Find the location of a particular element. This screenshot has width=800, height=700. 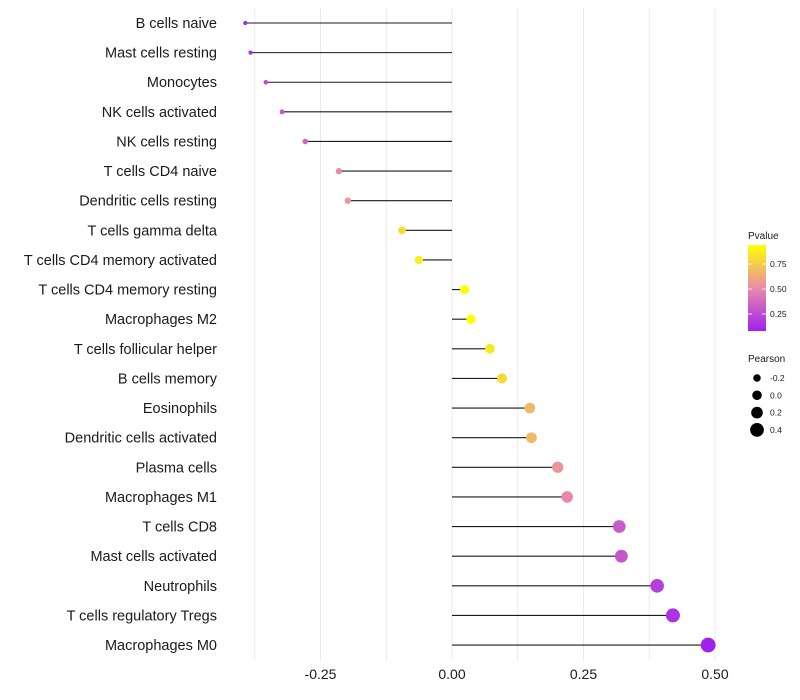

pearson-legend-label: -0.2 is located at coordinates (777, 378).